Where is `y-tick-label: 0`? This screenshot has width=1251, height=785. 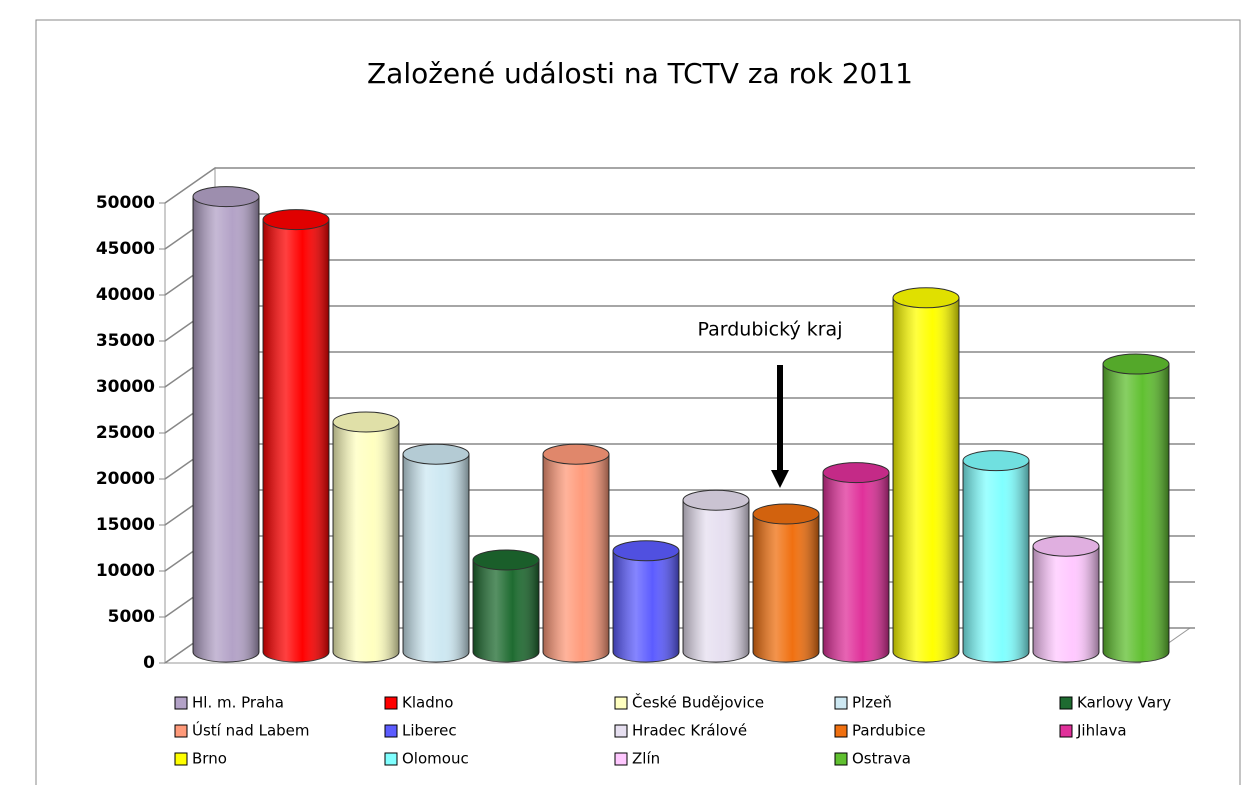 y-tick-label: 0 is located at coordinates (149, 663).